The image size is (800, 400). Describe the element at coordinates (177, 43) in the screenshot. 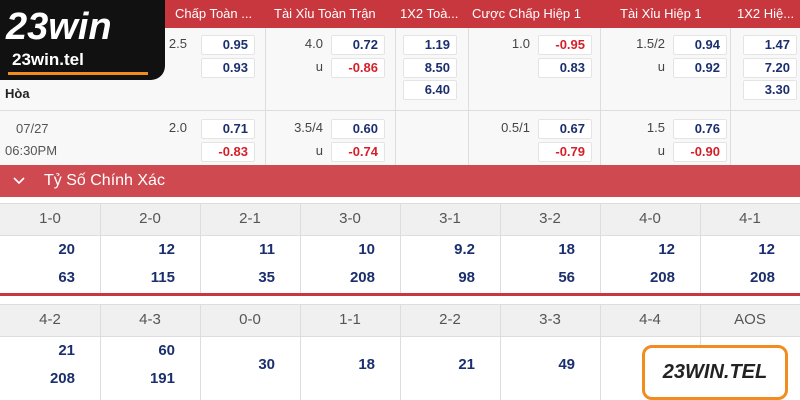

I see `handicap-line: 2.5` at that location.